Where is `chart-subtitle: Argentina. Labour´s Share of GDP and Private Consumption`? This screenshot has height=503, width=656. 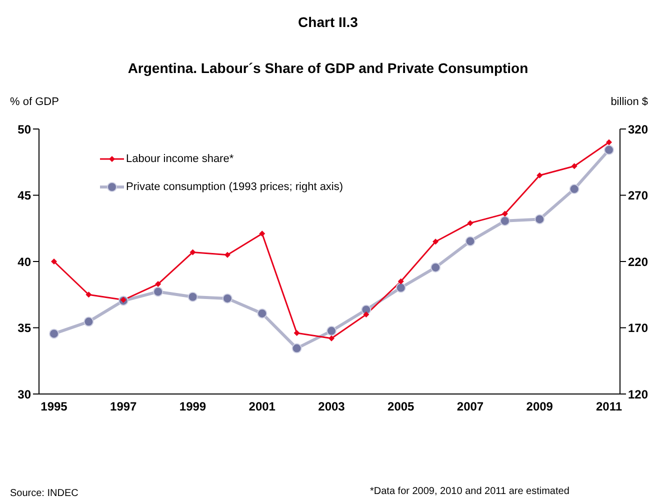
chart-subtitle: Argentina. Labour´s Share of GDP and Private Consumption is located at coordinates (328, 68).